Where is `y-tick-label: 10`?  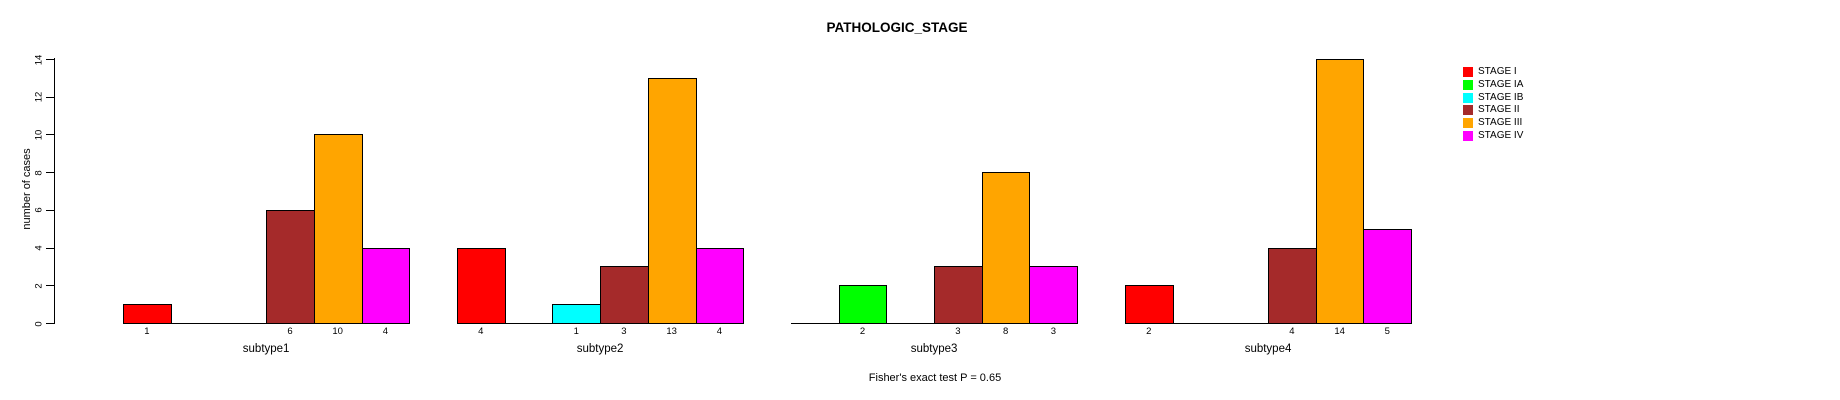
y-tick-label: 10 is located at coordinates (39, 135).